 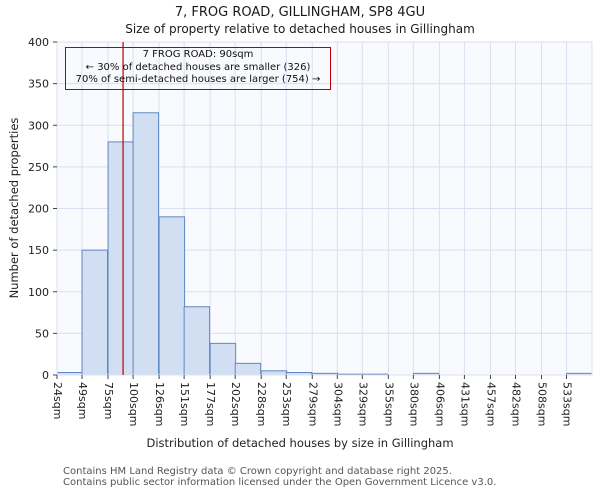 What do you see at coordinates (235, 404) in the screenshot?
I see `svg-text: 202sqm` at bounding box center [235, 404].